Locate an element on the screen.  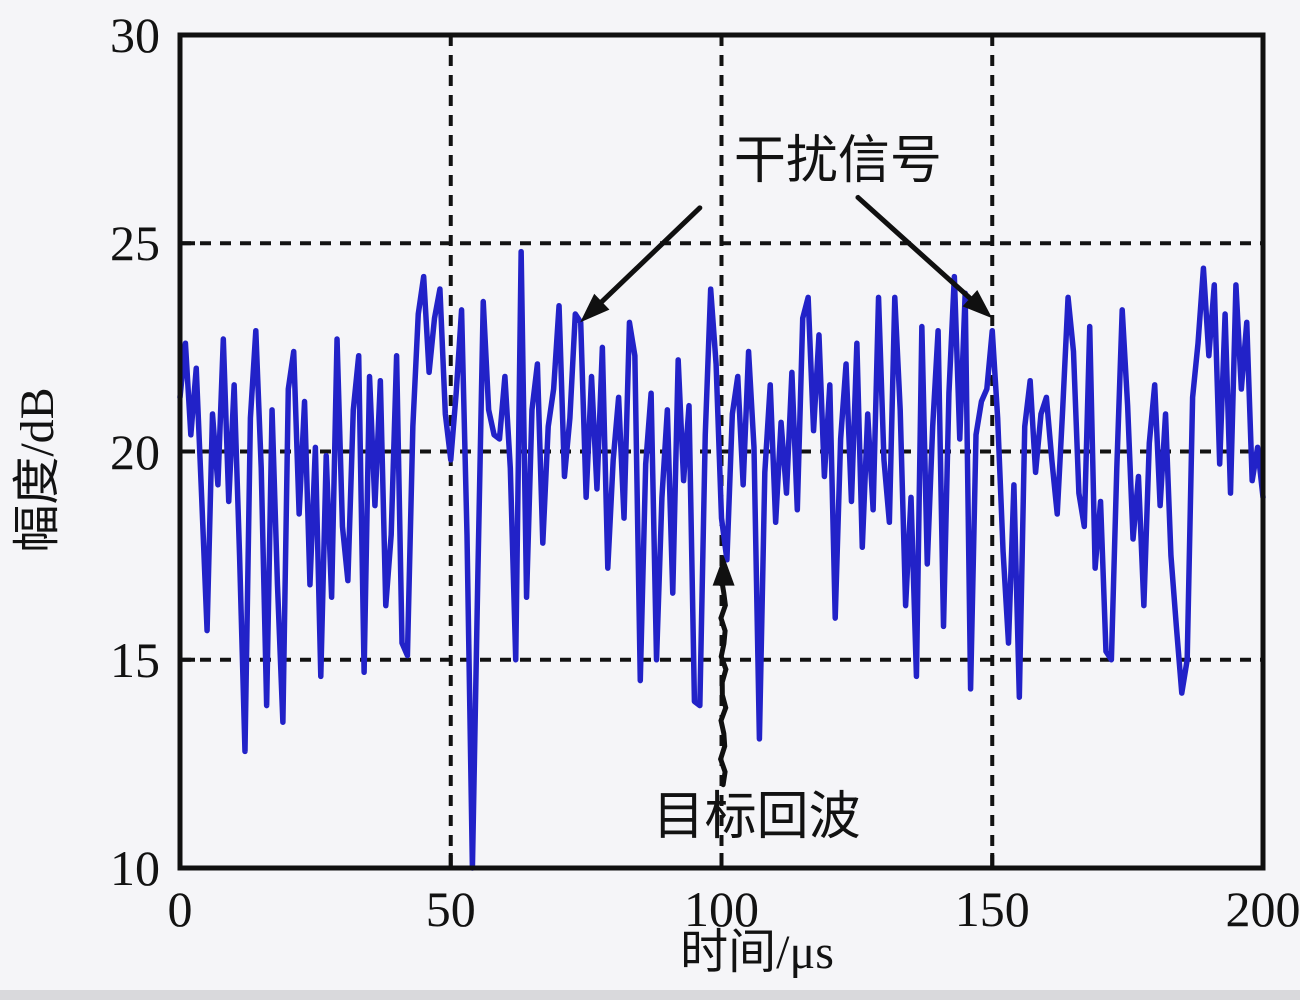
annotation-target-echo: 目标回波 is located at coordinates (756, 818).